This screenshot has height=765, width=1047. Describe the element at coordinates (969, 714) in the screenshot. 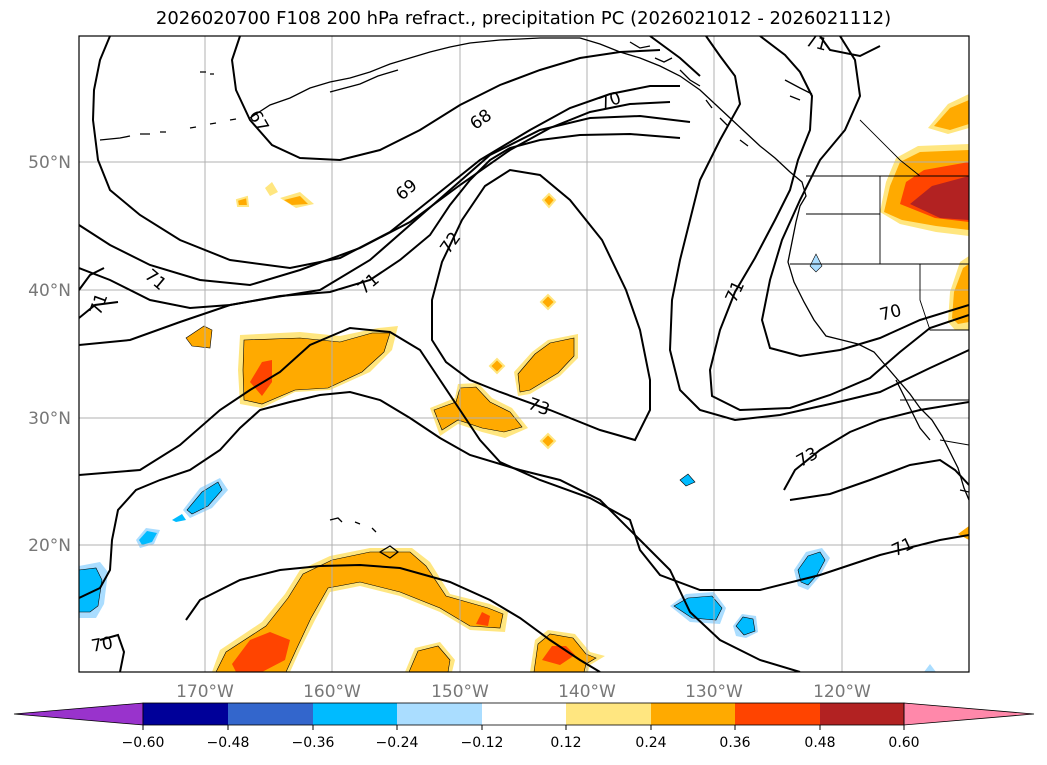

I see `colorbar-extend-right` at that location.